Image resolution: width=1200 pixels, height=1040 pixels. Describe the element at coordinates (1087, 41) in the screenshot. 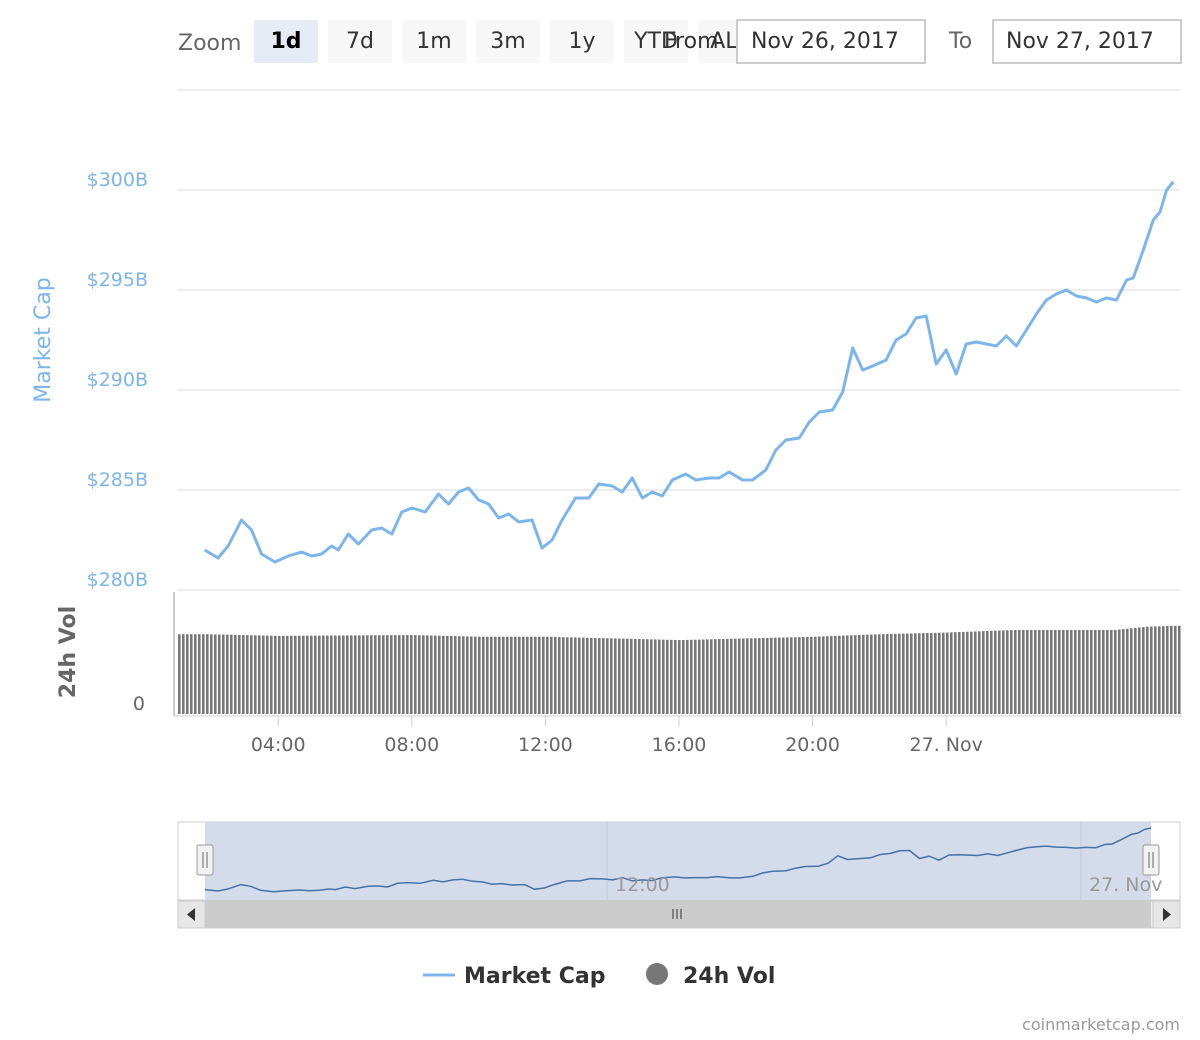

I see `to-date-input: Nov 27, 2017` at that location.